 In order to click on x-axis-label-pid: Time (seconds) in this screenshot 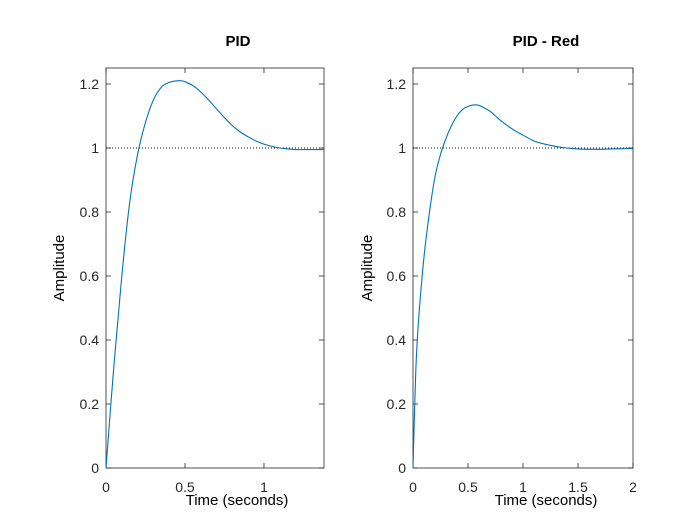, I will do `click(237, 500)`.